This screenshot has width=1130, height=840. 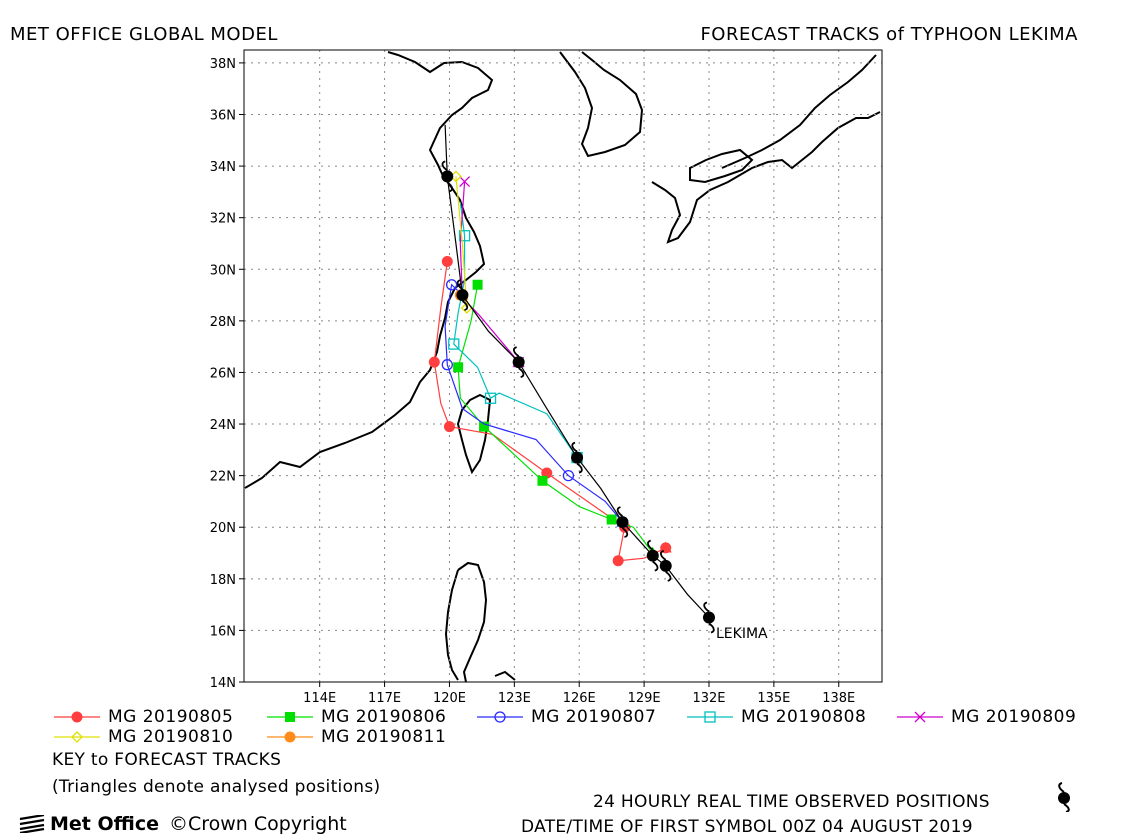 I want to click on observed-track-line, so click(x=577, y=371).